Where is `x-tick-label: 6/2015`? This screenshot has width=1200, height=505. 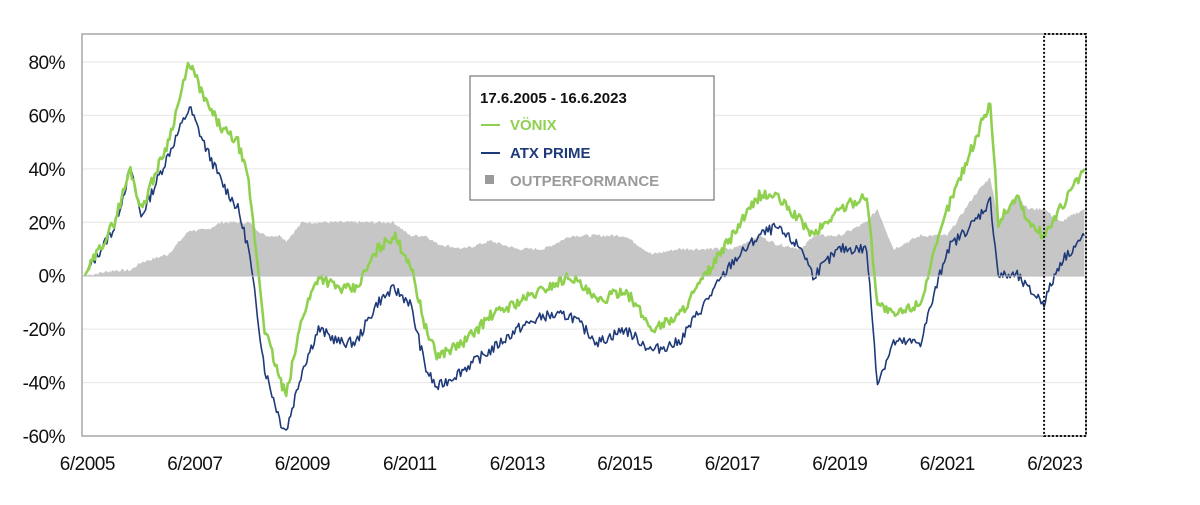 x-tick-label: 6/2015 is located at coordinates (624, 464).